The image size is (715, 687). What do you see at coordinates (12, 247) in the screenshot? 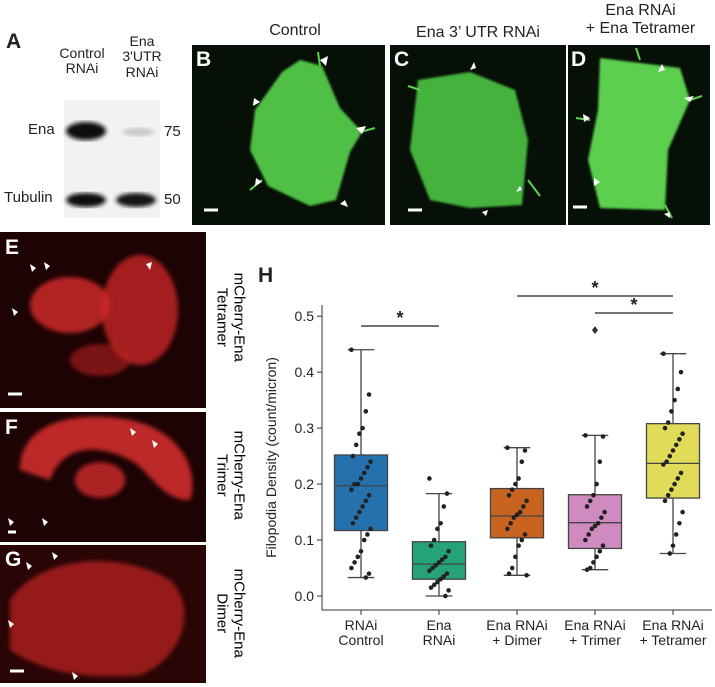
I see `panel-label: E` at bounding box center [12, 247].